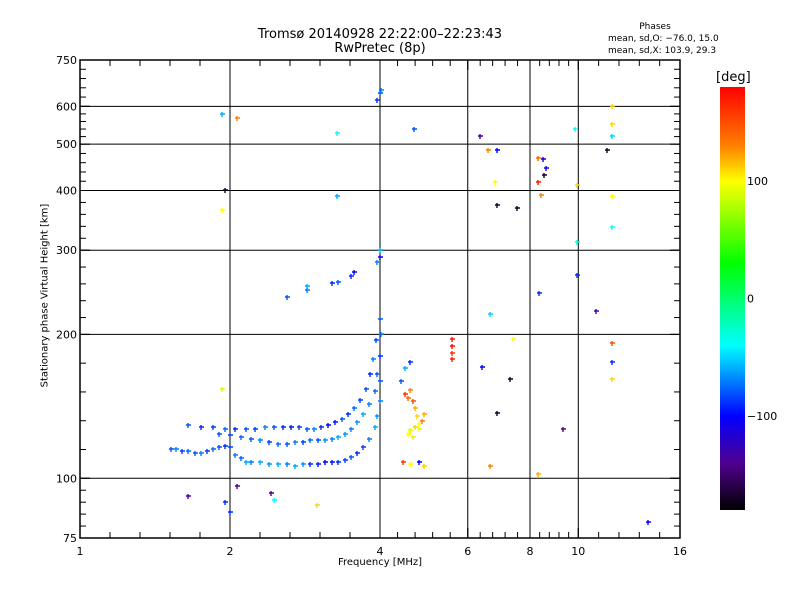 This screenshot has height=600, width=800. I want to click on chart-title: Tromsø 20140928 22:22:00–22:23:43, so click(380, 34).